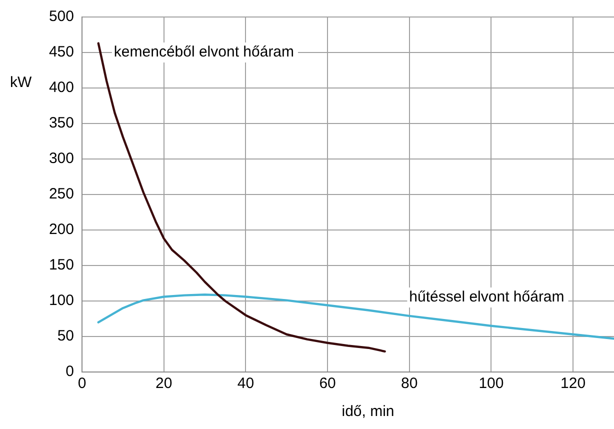 Image resolution: width=614 pixels, height=429 pixels. What do you see at coordinates (573, 383) in the screenshot?
I see `x-tick-label: 120` at bounding box center [573, 383].